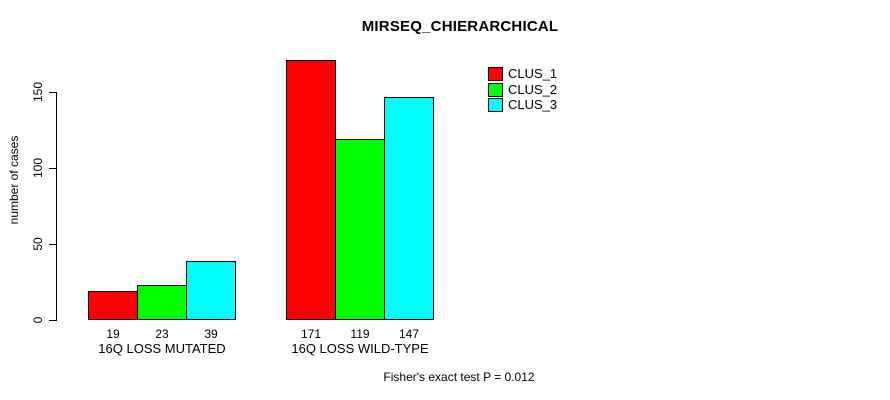 Image resolution: width=890 pixels, height=400 pixels. I want to click on y-axis-line, so click(56, 206).